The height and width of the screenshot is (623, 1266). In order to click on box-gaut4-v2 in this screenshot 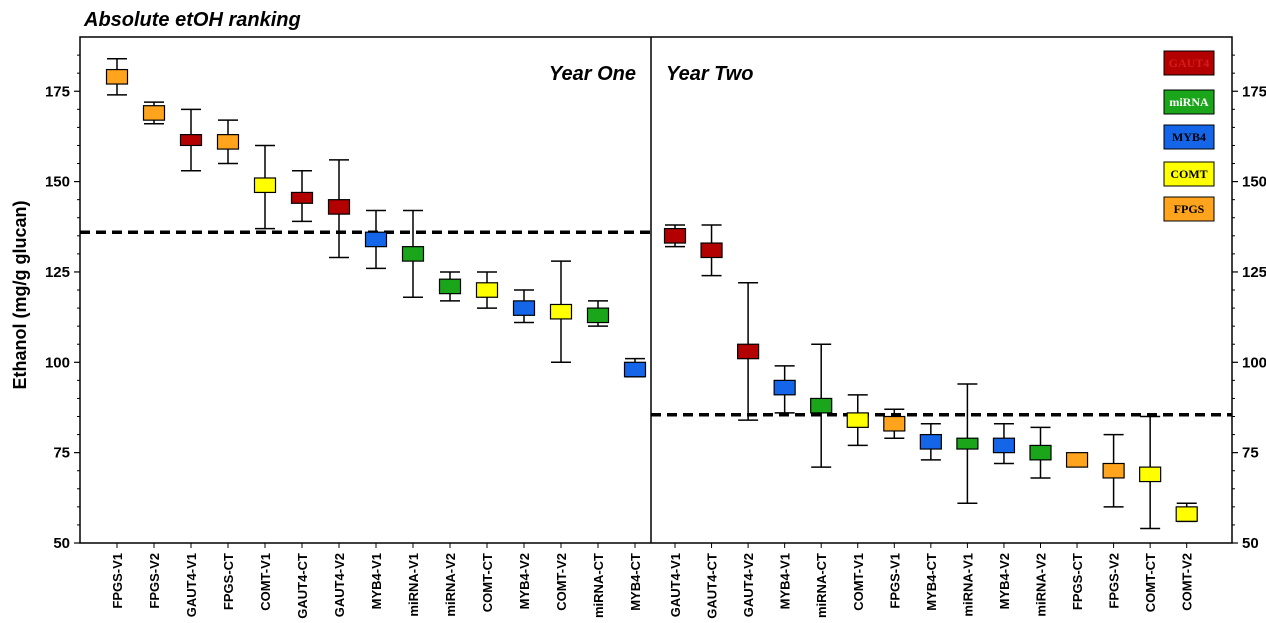, I will do `click(339, 209)`.